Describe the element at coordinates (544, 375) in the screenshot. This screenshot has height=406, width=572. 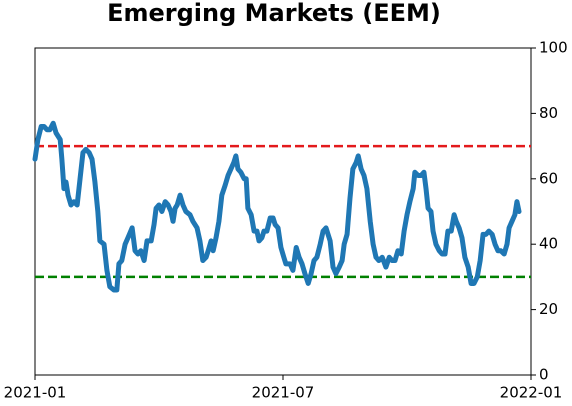
I see `y-tick-label: 0` at that location.